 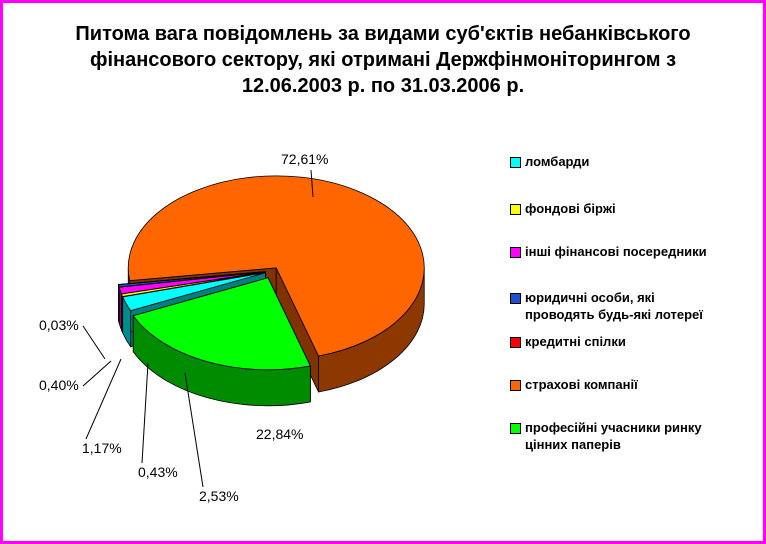 What do you see at coordinates (581, 384) in the screenshot?
I see `legend-label: страхові компанії` at bounding box center [581, 384].